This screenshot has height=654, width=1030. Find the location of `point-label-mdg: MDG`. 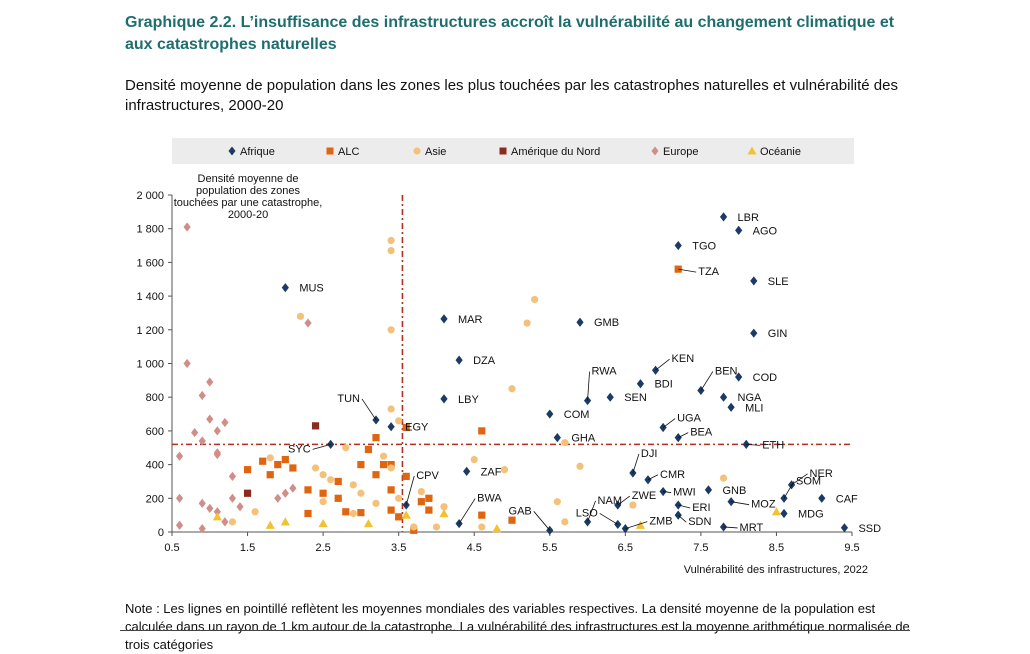

point-label-mdg: MDG is located at coordinates (811, 514).